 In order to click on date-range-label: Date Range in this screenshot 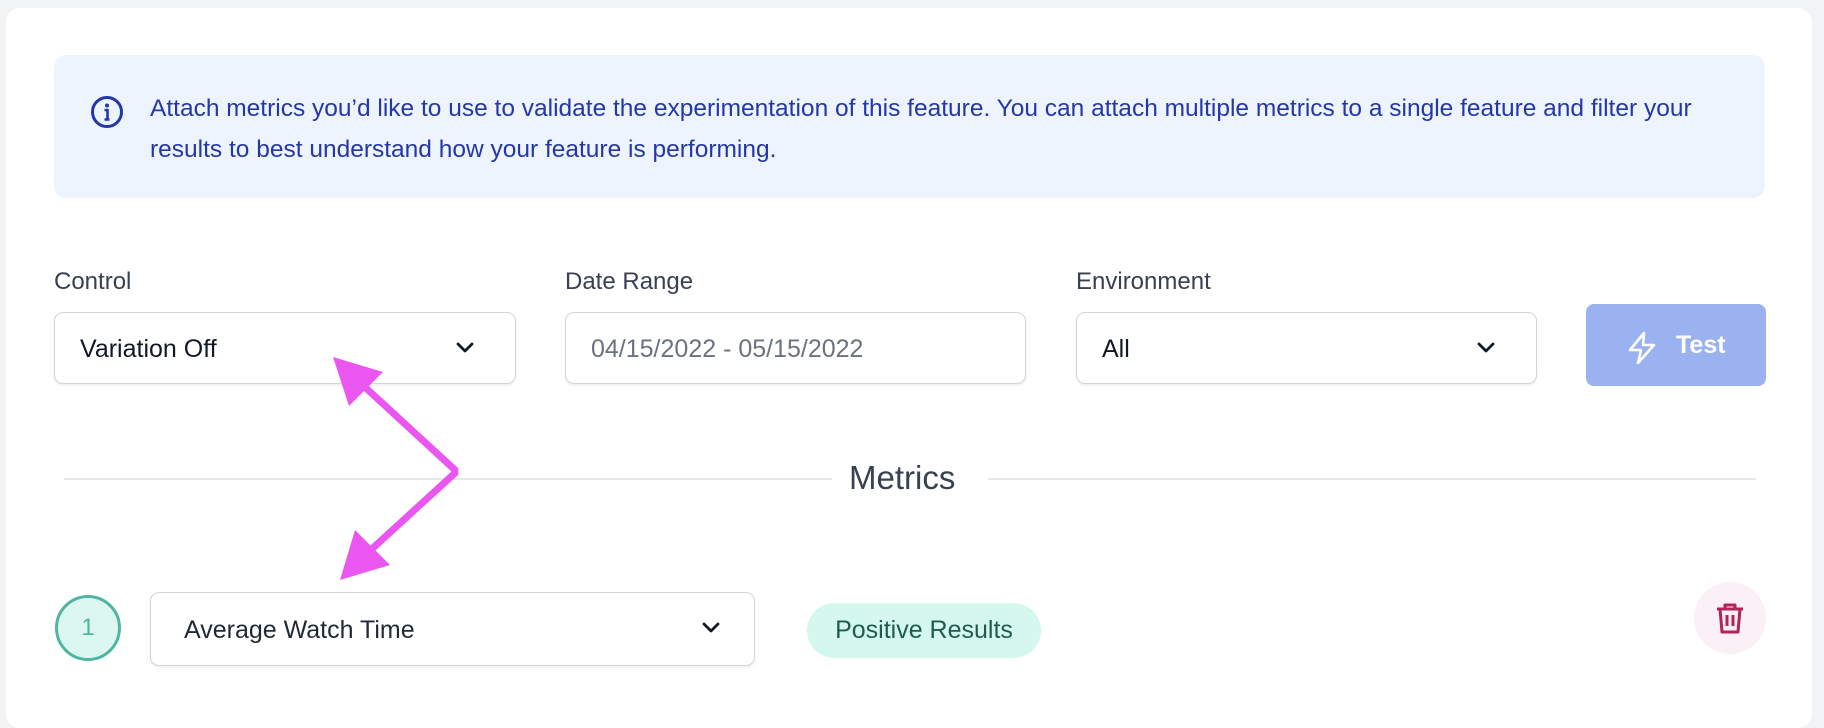, I will do `click(629, 281)`.